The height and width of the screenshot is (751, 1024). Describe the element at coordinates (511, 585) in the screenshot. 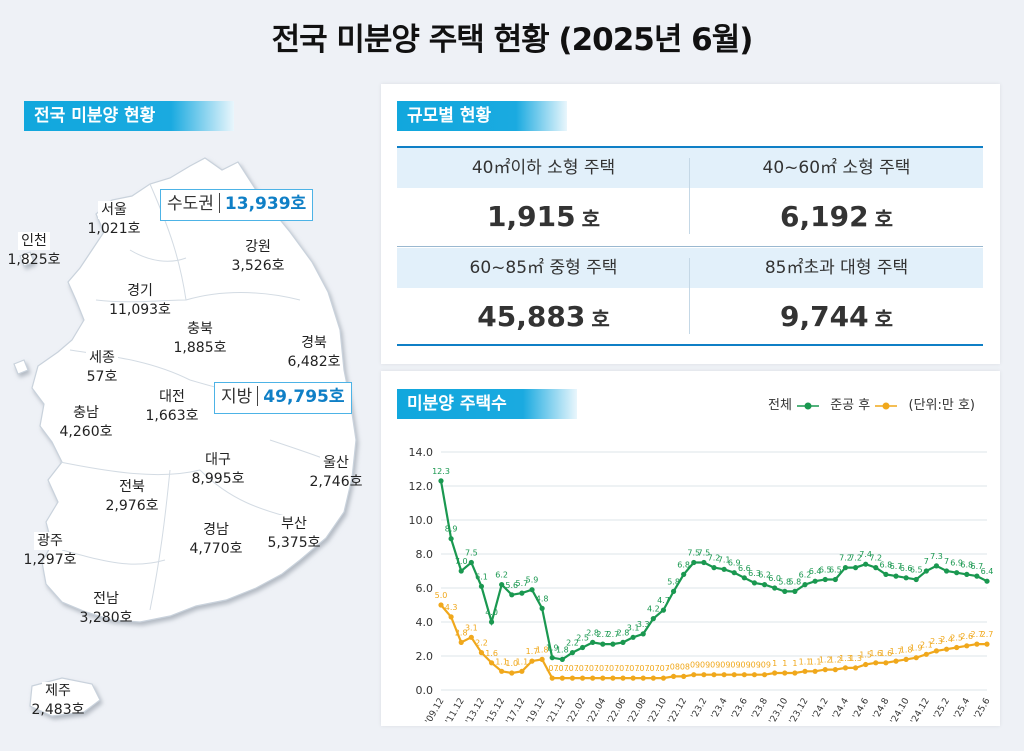

I see `data-label-total: 5.6` at that location.